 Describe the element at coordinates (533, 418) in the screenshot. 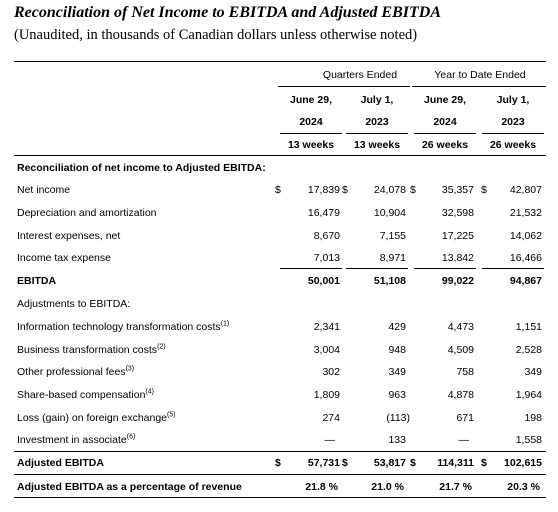

I see `fx-loss-col4: 198` at that location.